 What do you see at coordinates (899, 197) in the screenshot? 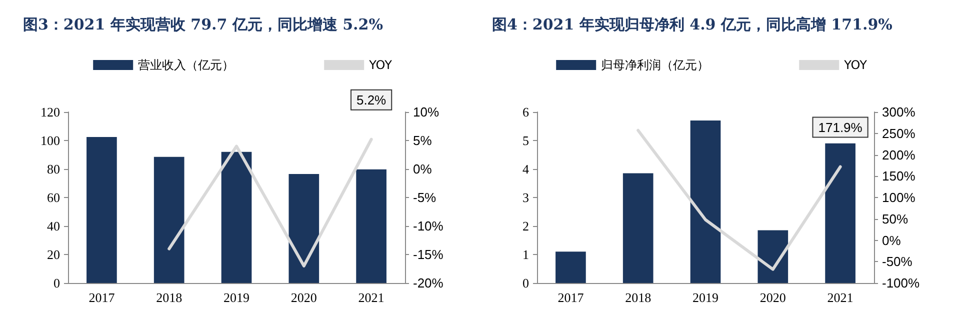
I see `y2-tick-label: 100%` at bounding box center [899, 197].